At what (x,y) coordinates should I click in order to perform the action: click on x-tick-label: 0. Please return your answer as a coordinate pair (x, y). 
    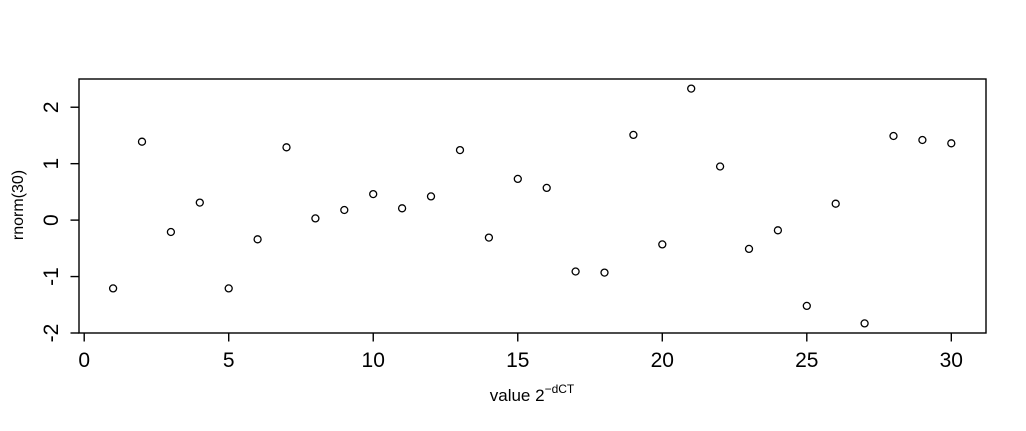
    Looking at the image, I should click on (84, 360).